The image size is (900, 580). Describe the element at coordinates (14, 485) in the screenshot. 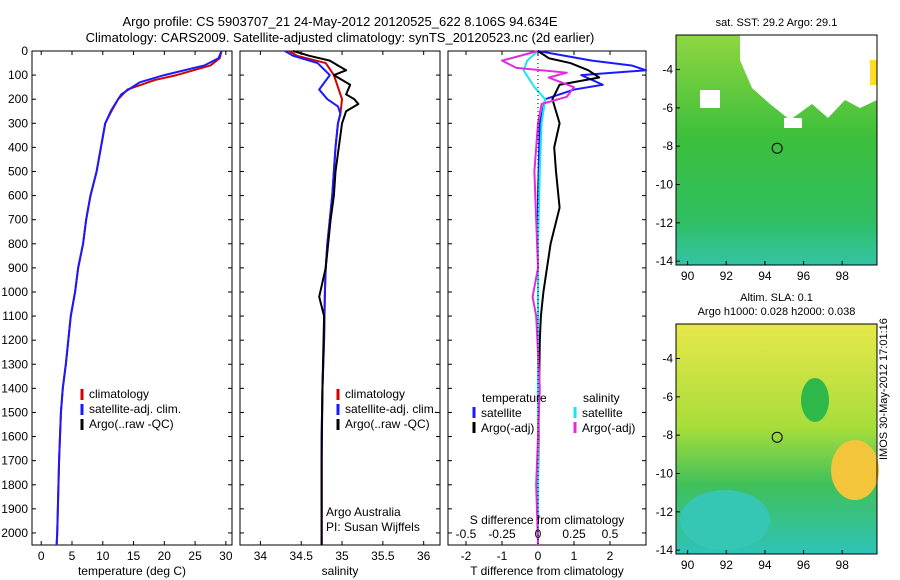

I see `ytick-label: 1800` at that location.